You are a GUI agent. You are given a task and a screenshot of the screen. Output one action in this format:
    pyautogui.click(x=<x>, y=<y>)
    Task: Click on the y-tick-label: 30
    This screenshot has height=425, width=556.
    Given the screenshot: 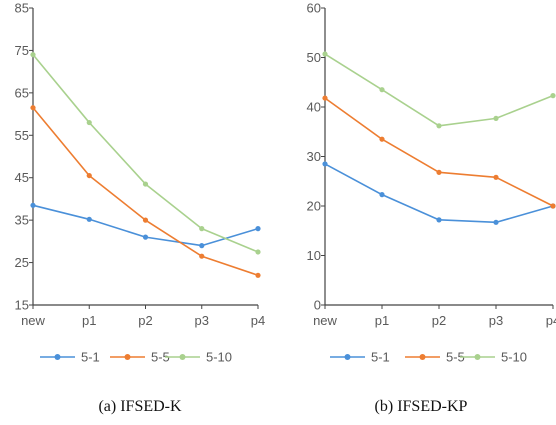 What is the action you would take?
    pyautogui.click(x=314, y=156)
    